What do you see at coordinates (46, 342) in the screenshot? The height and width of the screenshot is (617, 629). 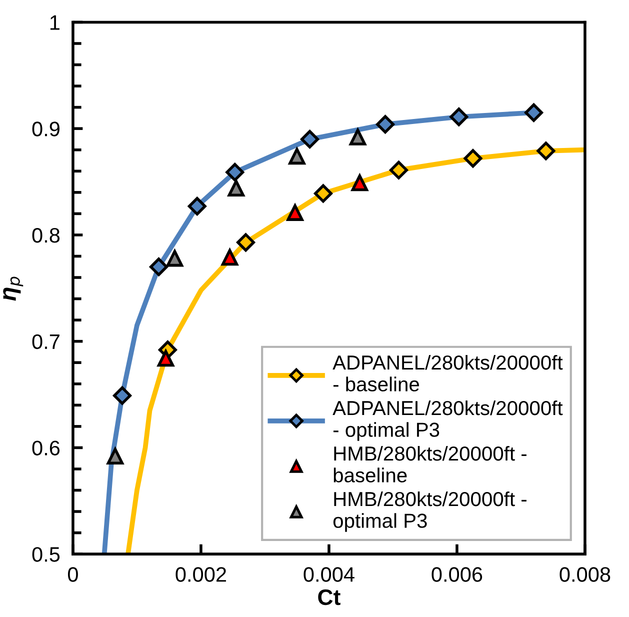 I see `y-tick-label: 0.7` at bounding box center [46, 342].